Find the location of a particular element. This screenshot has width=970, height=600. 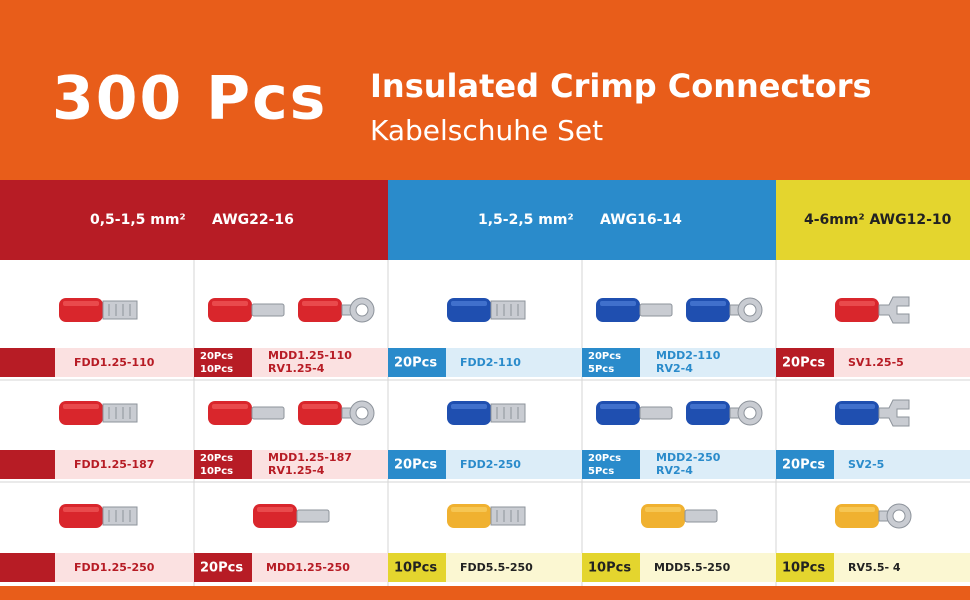

part-number: FDD2-250 is located at coordinates (490, 464).